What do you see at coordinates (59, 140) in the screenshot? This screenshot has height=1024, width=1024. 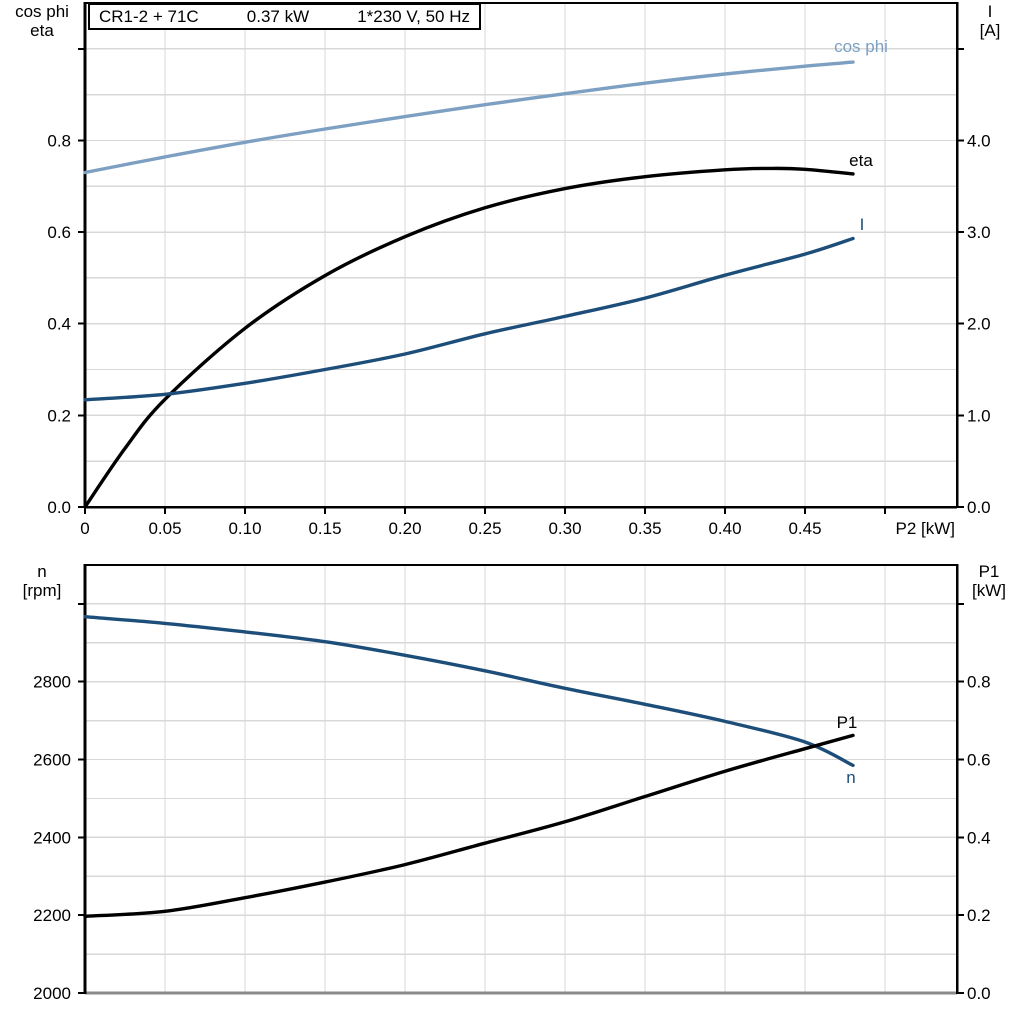 I see `left-axis-tick-label: 0.8` at bounding box center [59, 140].